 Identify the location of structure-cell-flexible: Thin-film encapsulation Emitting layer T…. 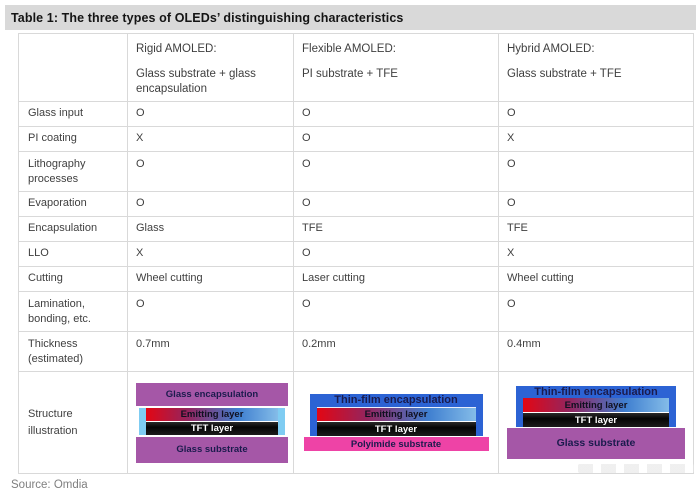
(396, 422).